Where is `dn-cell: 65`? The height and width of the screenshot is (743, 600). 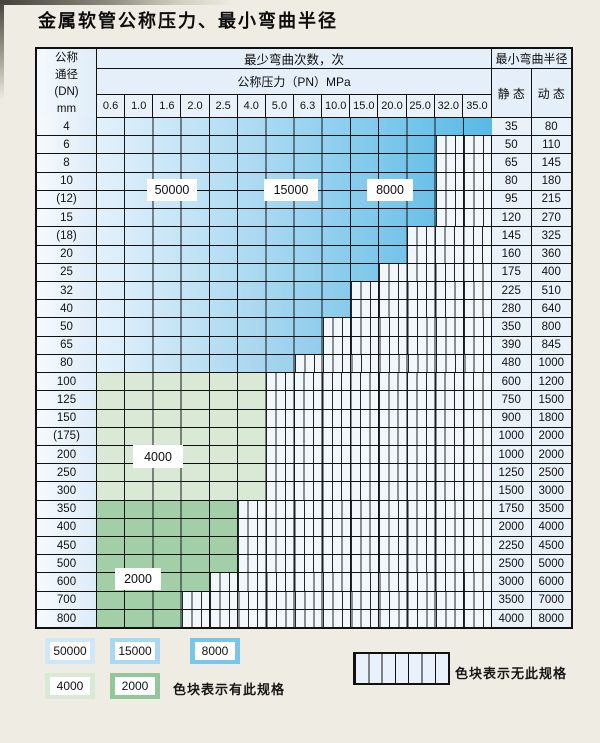
dn-cell: 65 is located at coordinates (67, 345).